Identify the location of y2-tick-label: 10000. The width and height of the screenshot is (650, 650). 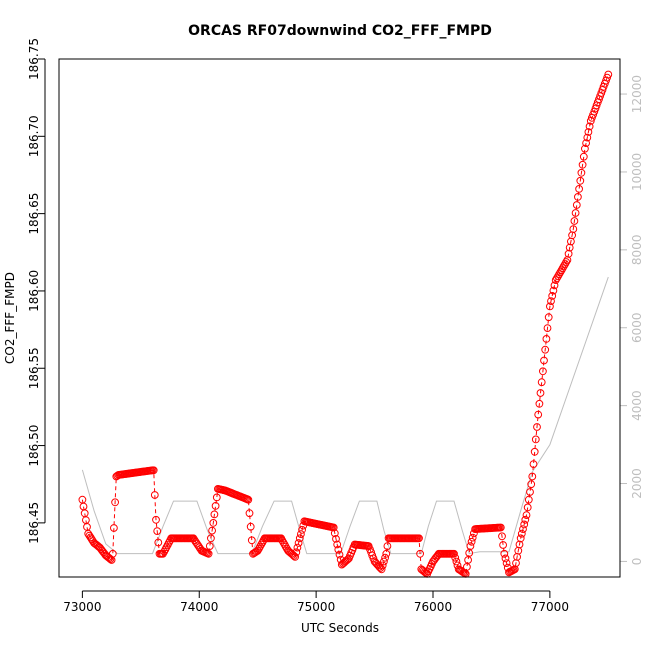
(637, 172).